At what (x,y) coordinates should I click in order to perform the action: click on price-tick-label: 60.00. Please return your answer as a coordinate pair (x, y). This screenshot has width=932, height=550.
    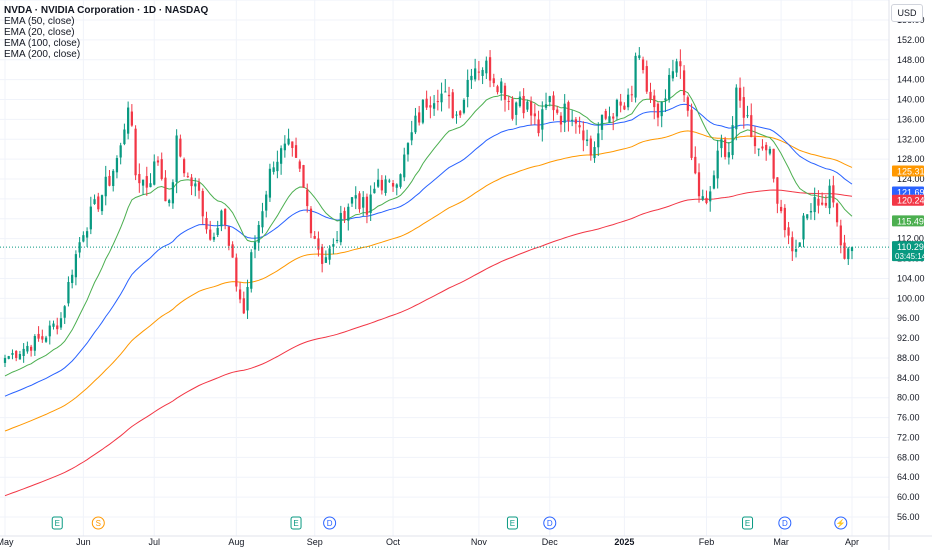
    Looking at the image, I should click on (908, 497).